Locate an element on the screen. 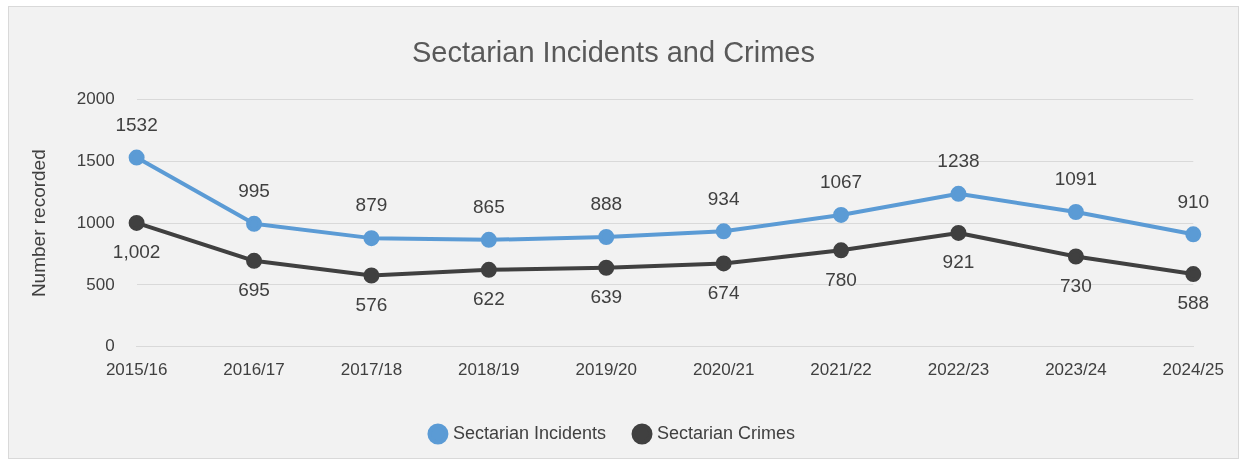  data-label: 1067 is located at coordinates (841, 182).